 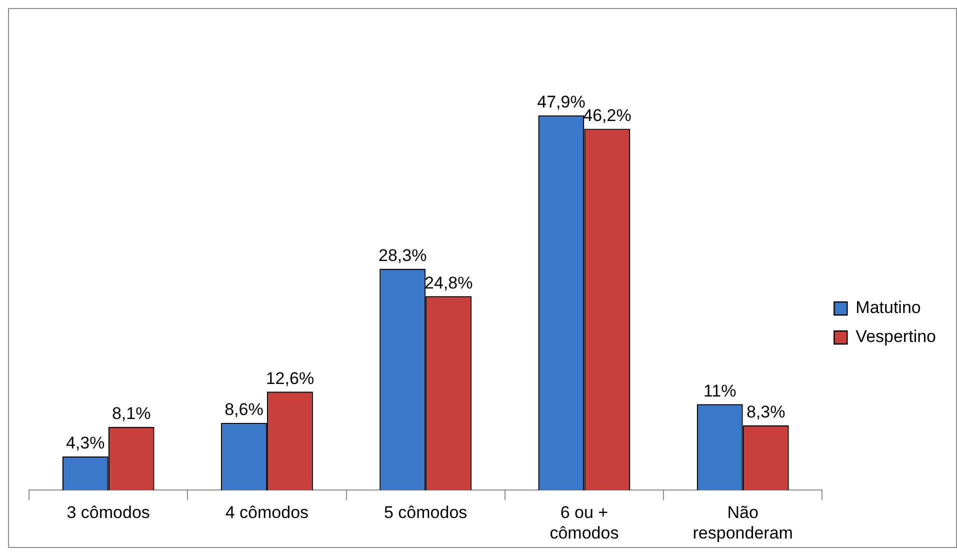 What do you see at coordinates (402, 255) in the screenshot?
I see `data-label: 28,3%` at bounding box center [402, 255].